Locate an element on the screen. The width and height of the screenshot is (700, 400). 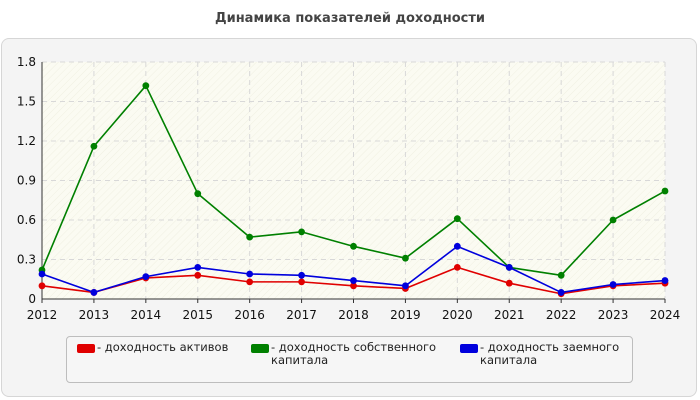
x-tick-label: 2019 is located at coordinates (405, 315).